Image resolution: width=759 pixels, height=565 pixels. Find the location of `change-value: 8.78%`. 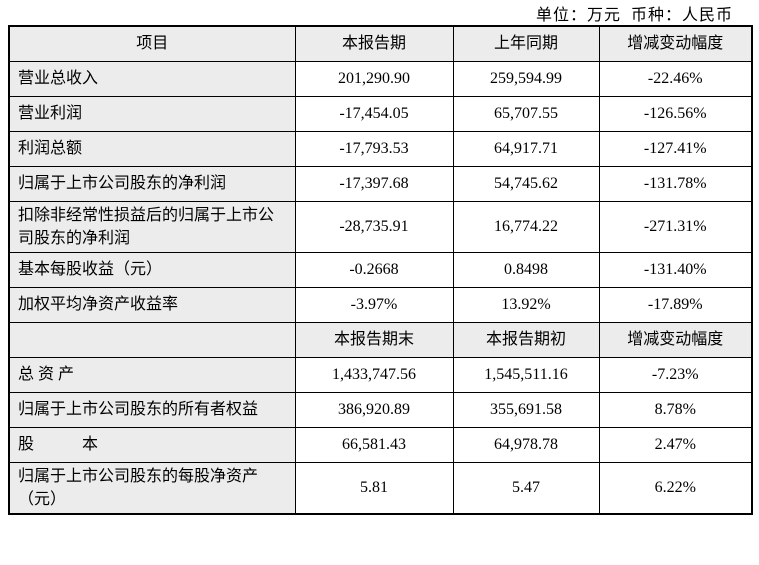

change-value: 8.78% is located at coordinates (675, 409).